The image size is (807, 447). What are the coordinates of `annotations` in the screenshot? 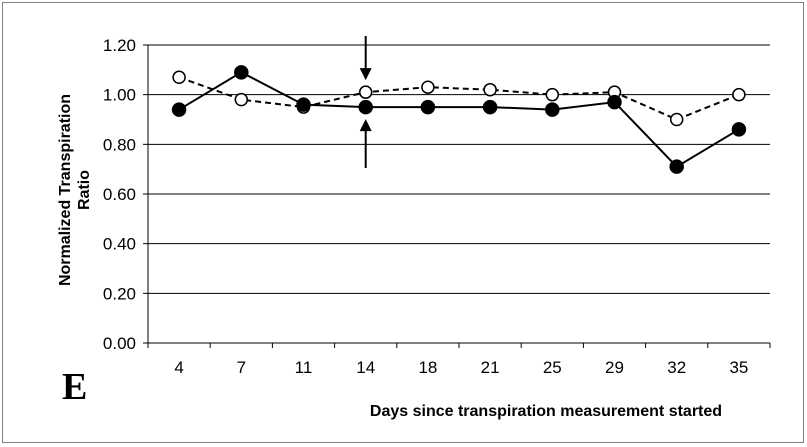 It's located at (365, 102).